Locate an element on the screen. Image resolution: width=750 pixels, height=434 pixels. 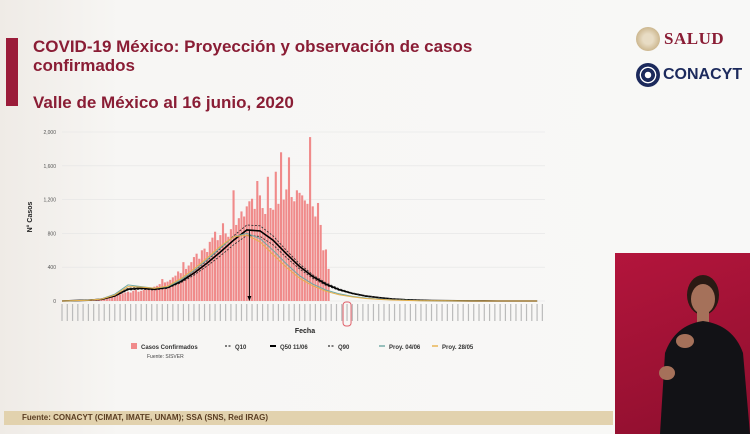
x-axis-label: Fecha is located at coordinates (305, 331).